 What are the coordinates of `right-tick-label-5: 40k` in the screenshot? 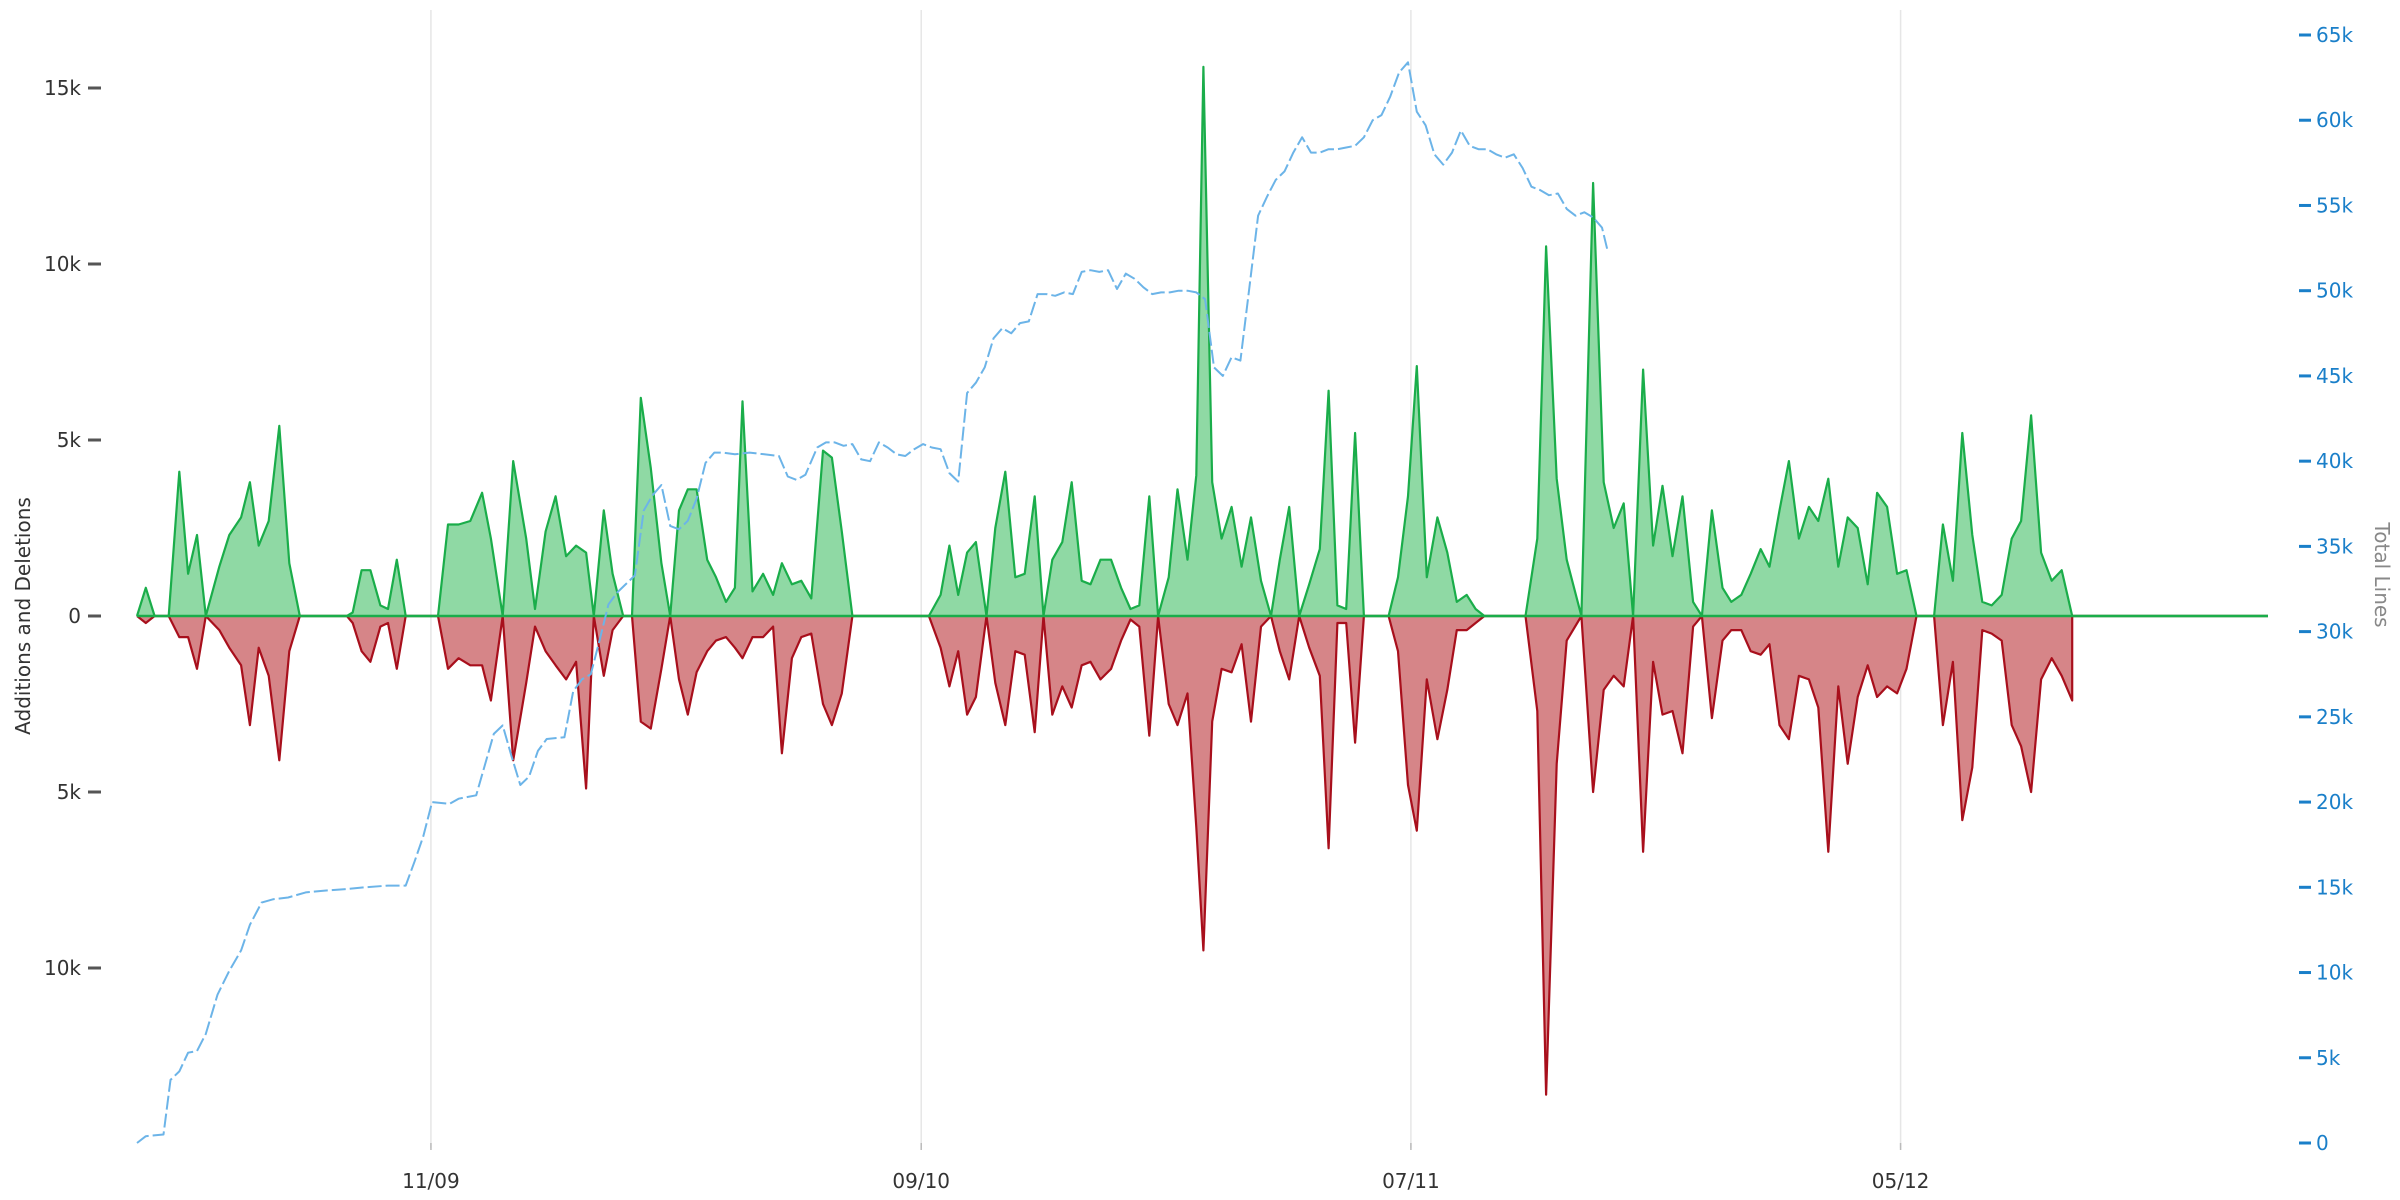 It's located at (2334, 461).